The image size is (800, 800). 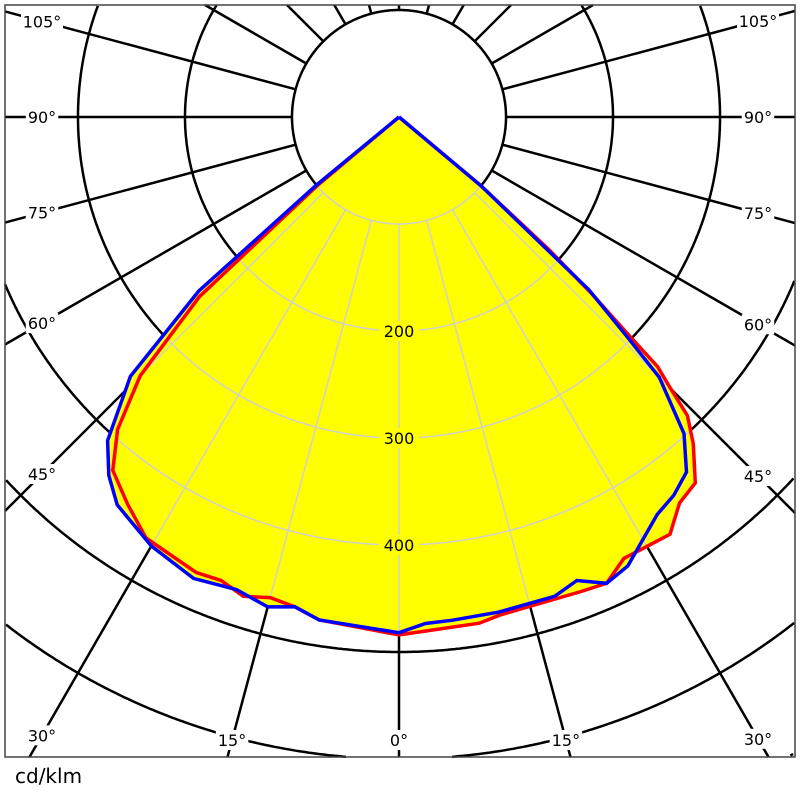 I want to click on radial-tick-label: 300, so click(x=399, y=438).